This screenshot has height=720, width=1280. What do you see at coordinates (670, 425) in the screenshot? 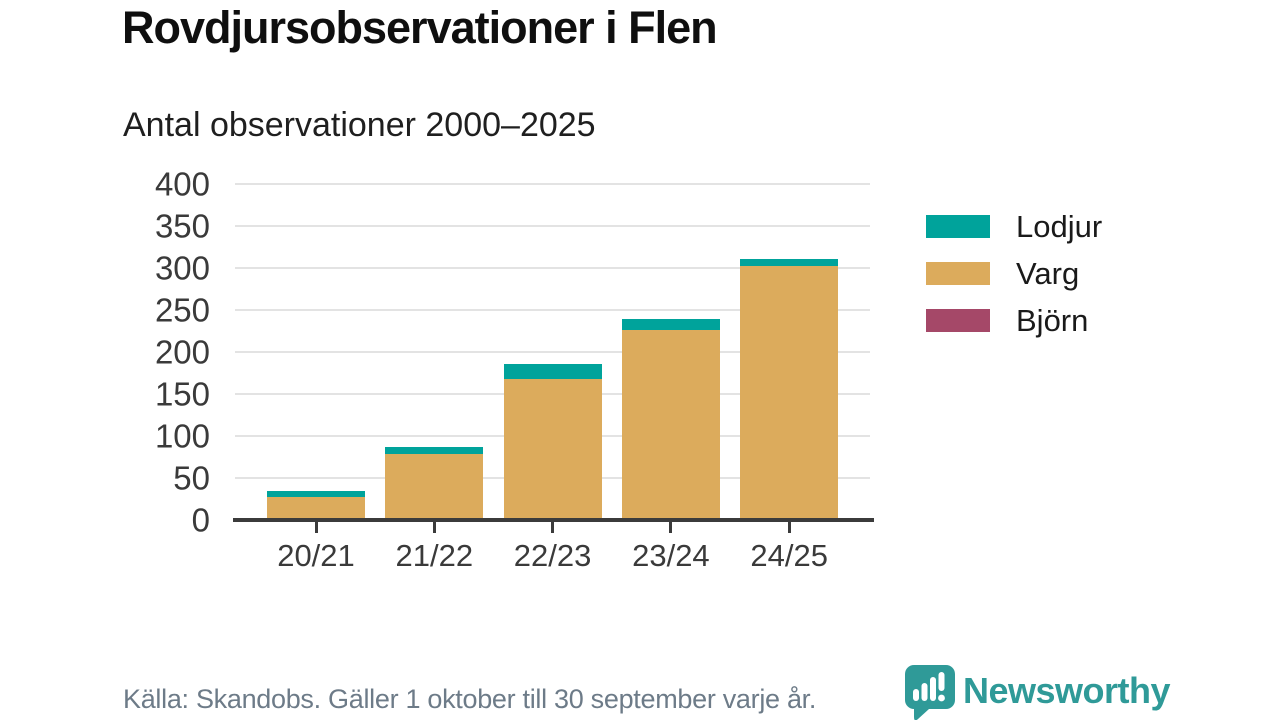
I see `bar-segment-varg-23/24` at bounding box center [670, 425].